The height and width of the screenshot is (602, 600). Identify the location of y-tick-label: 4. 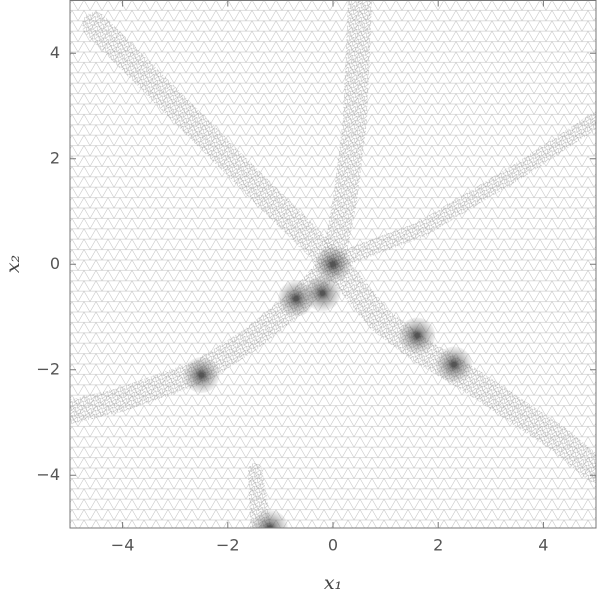
(55, 52).